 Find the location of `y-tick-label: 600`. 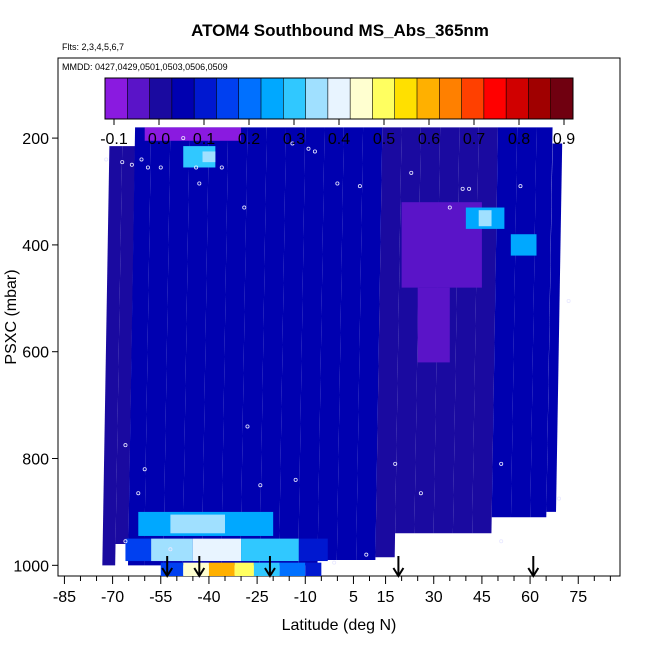

y-tick-label: 600 is located at coordinates (35, 353).